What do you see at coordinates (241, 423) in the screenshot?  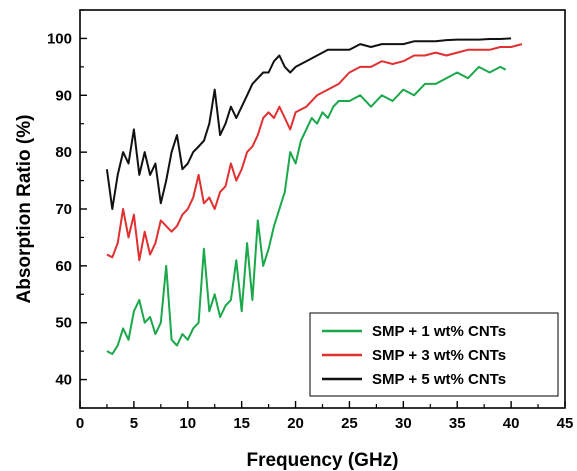 I see `x-tick-label: 15` at bounding box center [241, 423].